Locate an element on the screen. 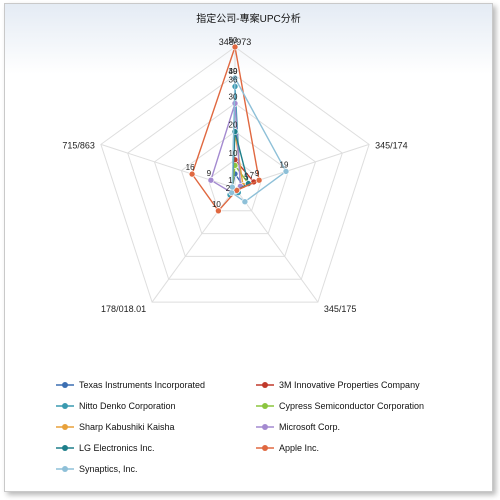  legend-label: Synaptics, Inc. is located at coordinates (108, 469).